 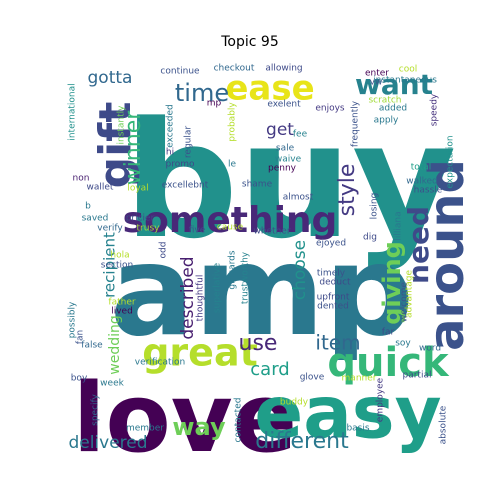 What do you see at coordinates (294, 403) in the screenshot?
I see `word-buddy: buddy` at bounding box center [294, 403].